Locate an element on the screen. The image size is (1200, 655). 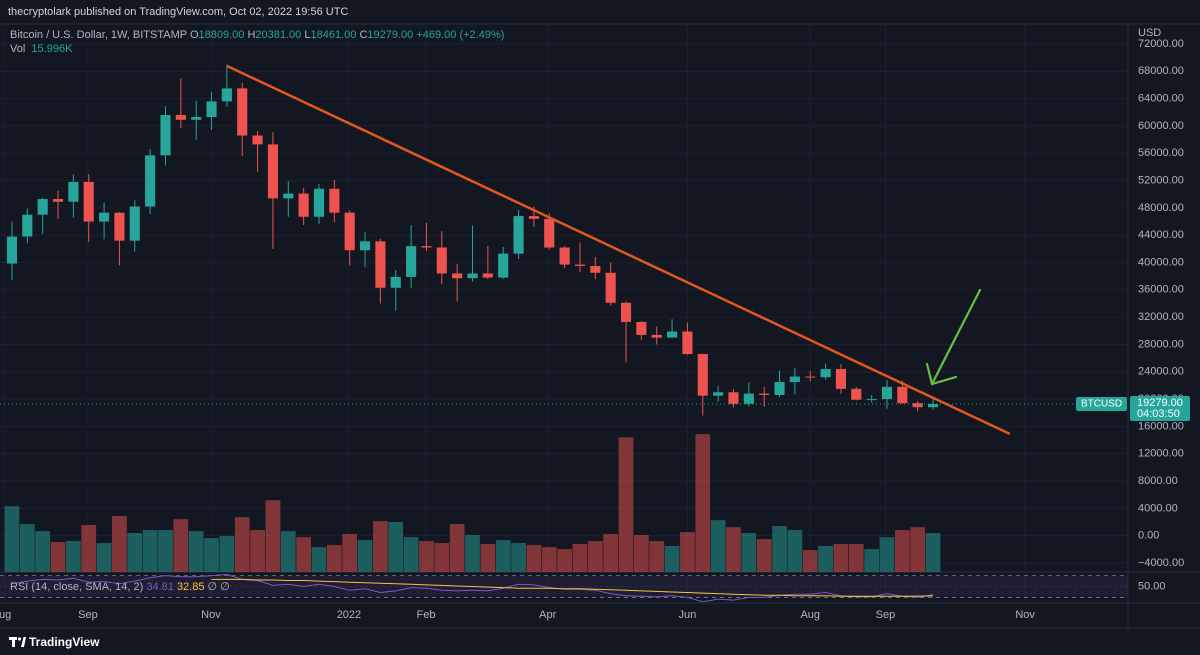
arrow-annotation is located at coordinates (953, 337).